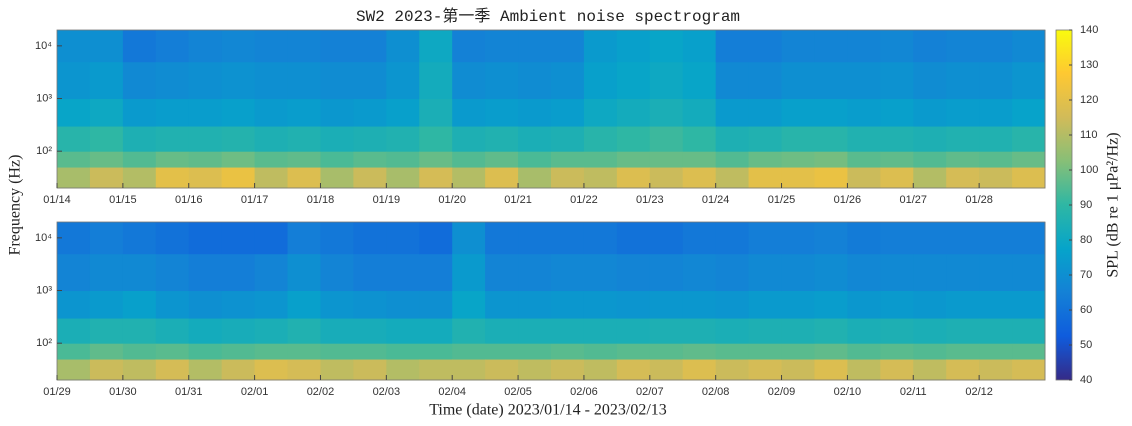 This screenshot has width=1132, height=426. Describe the element at coordinates (1086, 310) in the screenshot. I see `colorbar-tick-label: 60` at that location.